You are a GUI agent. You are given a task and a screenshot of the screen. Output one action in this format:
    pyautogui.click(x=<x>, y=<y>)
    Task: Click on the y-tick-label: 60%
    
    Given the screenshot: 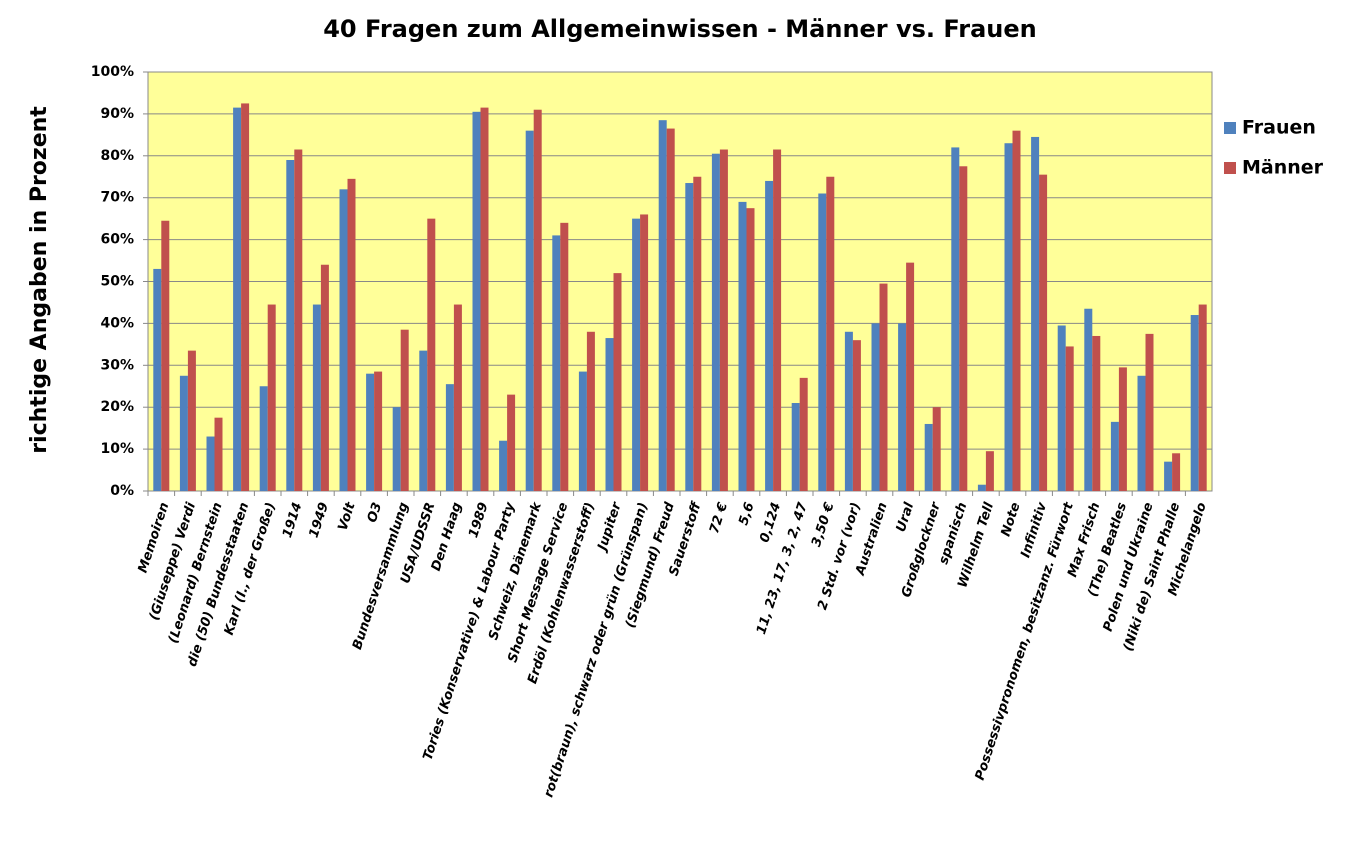 What is the action you would take?
    pyautogui.click(x=117, y=240)
    